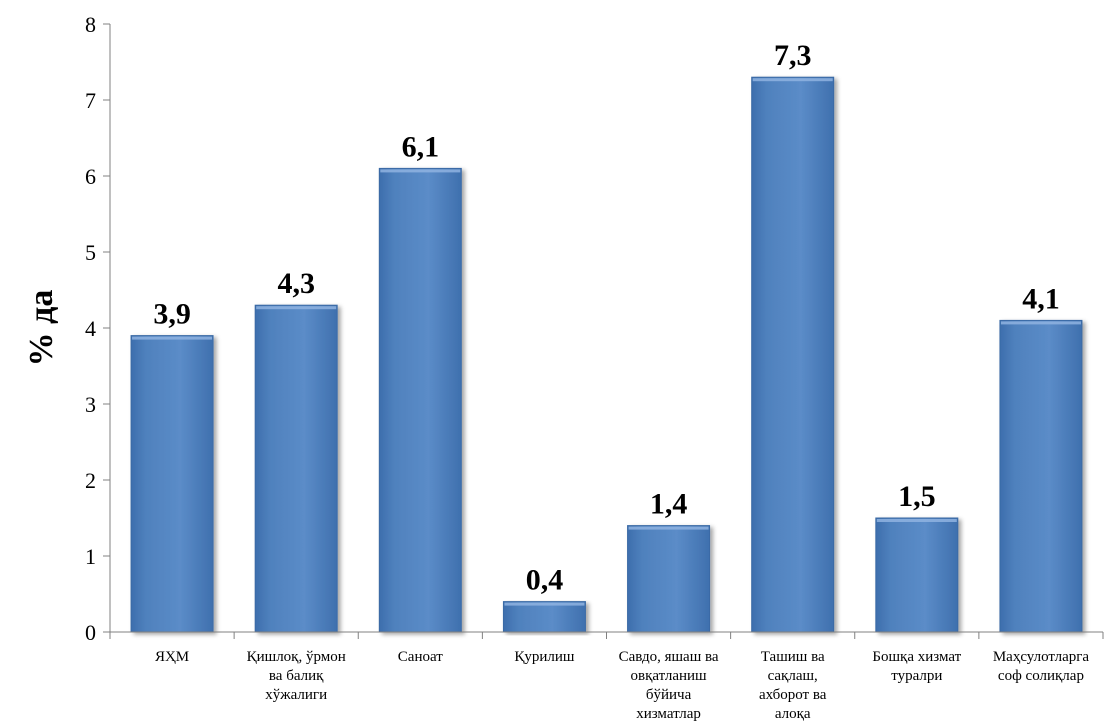  I want to click on x-category-label: Саноат, so click(420, 657).